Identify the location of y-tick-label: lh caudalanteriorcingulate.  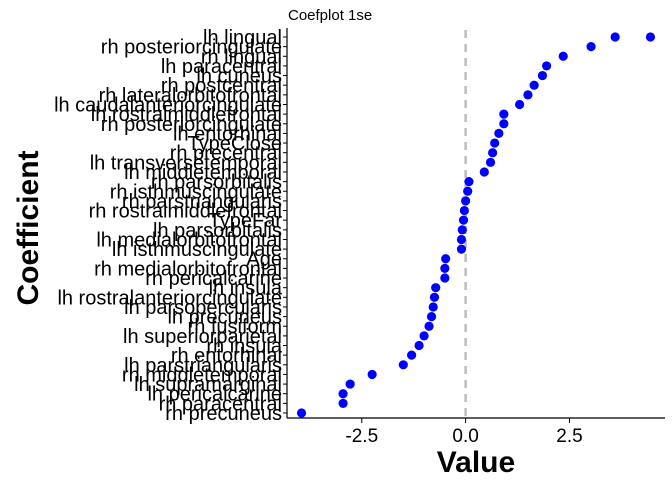
(168, 105).